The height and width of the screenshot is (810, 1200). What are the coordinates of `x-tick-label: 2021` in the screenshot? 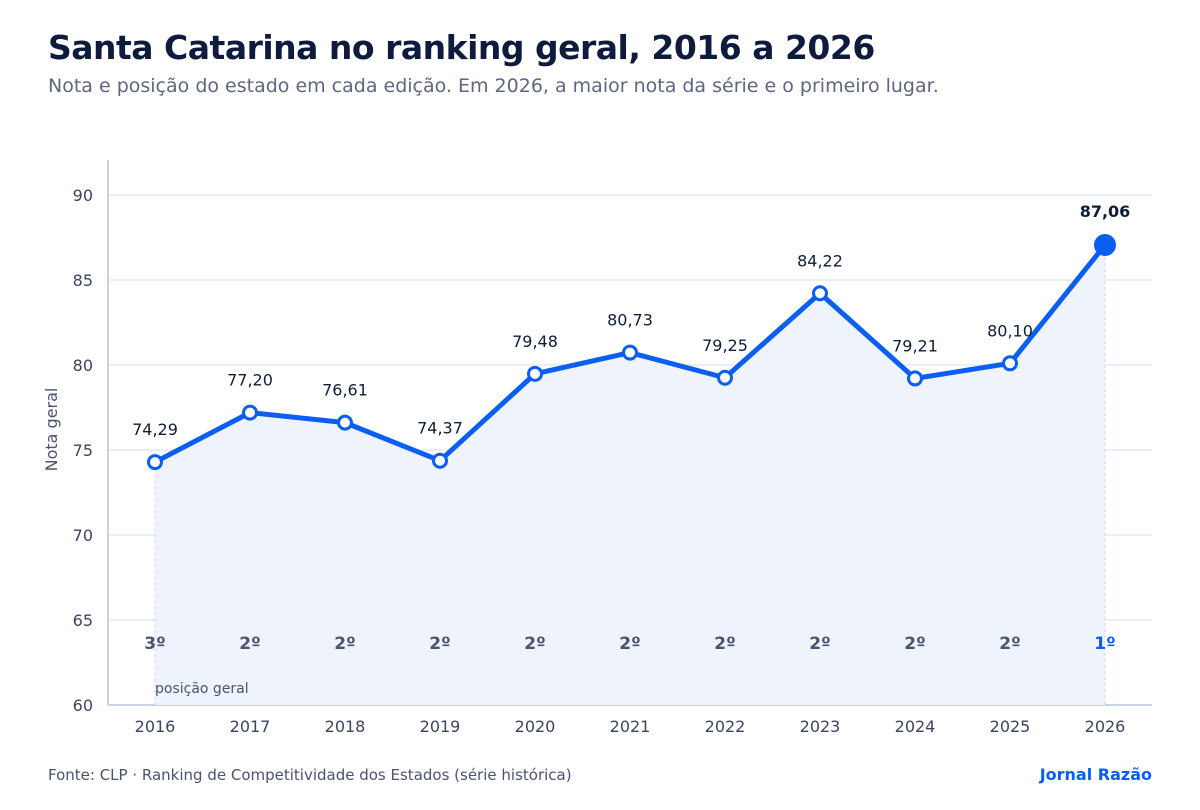 It's located at (630, 726).